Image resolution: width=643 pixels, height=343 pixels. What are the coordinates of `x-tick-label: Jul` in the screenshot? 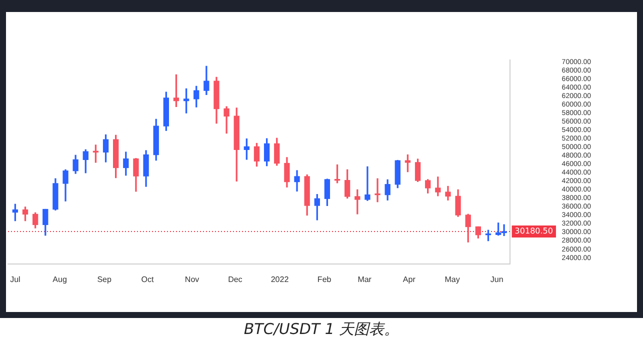 It's located at (15, 279).